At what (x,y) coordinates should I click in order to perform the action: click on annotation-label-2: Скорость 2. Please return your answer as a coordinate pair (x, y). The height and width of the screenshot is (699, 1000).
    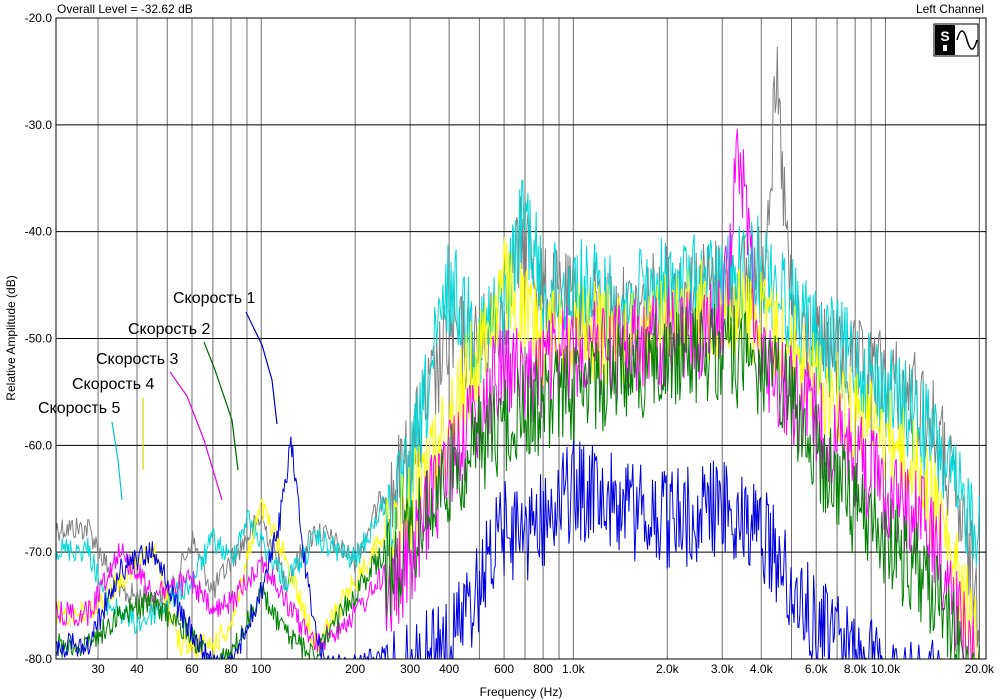
    Looking at the image, I should click on (169, 329).